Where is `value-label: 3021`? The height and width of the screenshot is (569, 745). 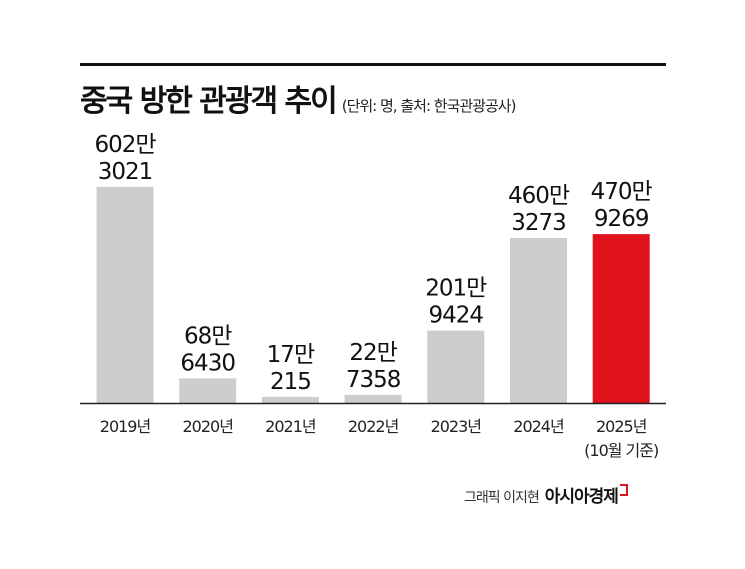 value-label: 3021 is located at coordinates (125, 172).